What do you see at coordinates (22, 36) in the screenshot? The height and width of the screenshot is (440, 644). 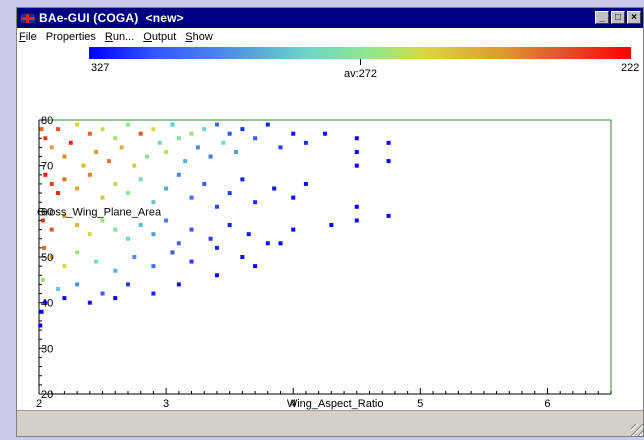 I see `menu-file-accel: F` at bounding box center [22, 36].